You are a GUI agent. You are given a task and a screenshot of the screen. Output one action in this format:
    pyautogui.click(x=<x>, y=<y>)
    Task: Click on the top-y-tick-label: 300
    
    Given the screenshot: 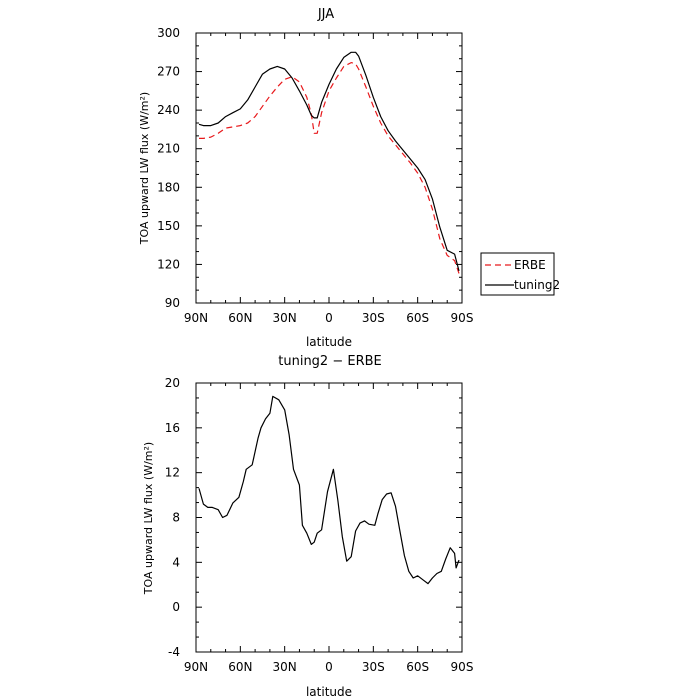 What is the action you would take?
    pyautogui.click(x=168, y=33)
    